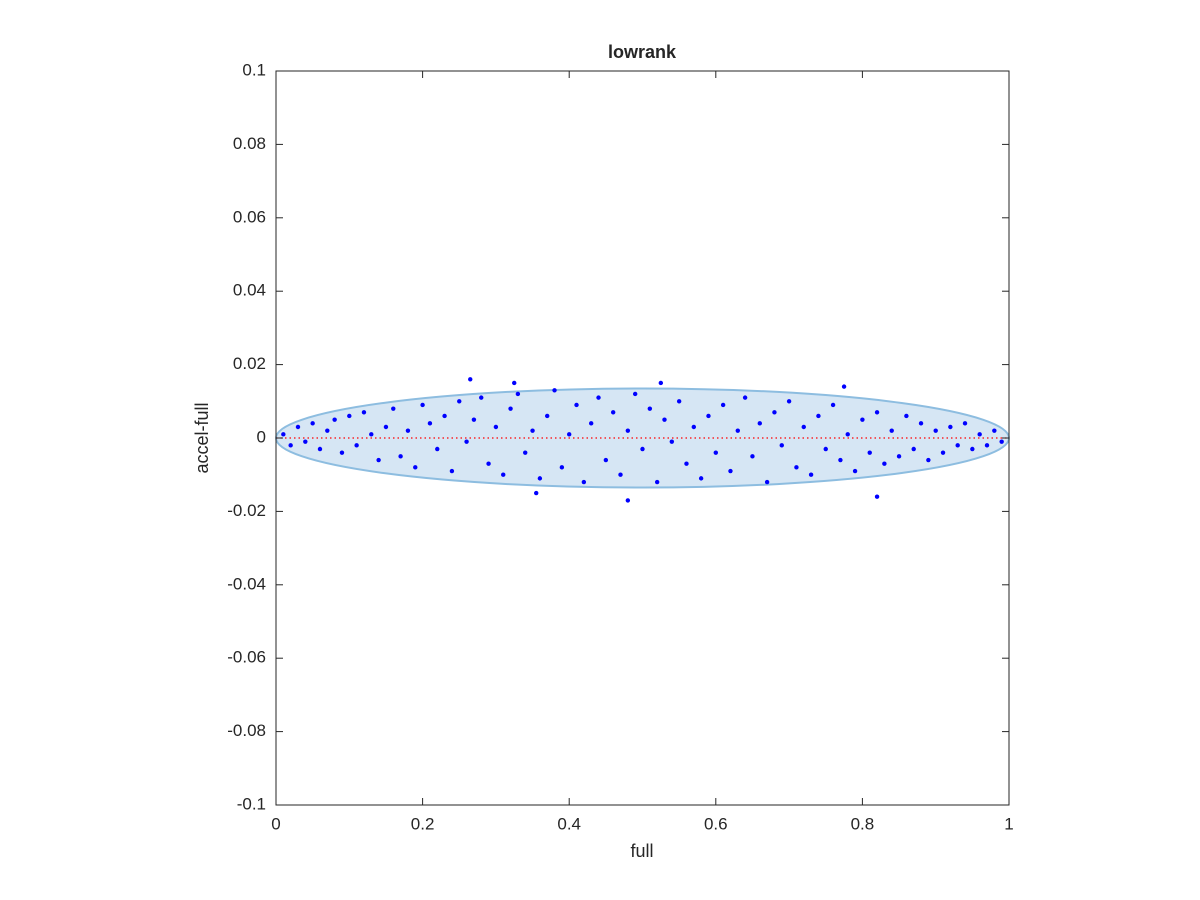 The image size is (1200, 900). Describe the element at coordinates (251, 803) in the screenshot. I see `y-tick-label: -0.1` at that location.